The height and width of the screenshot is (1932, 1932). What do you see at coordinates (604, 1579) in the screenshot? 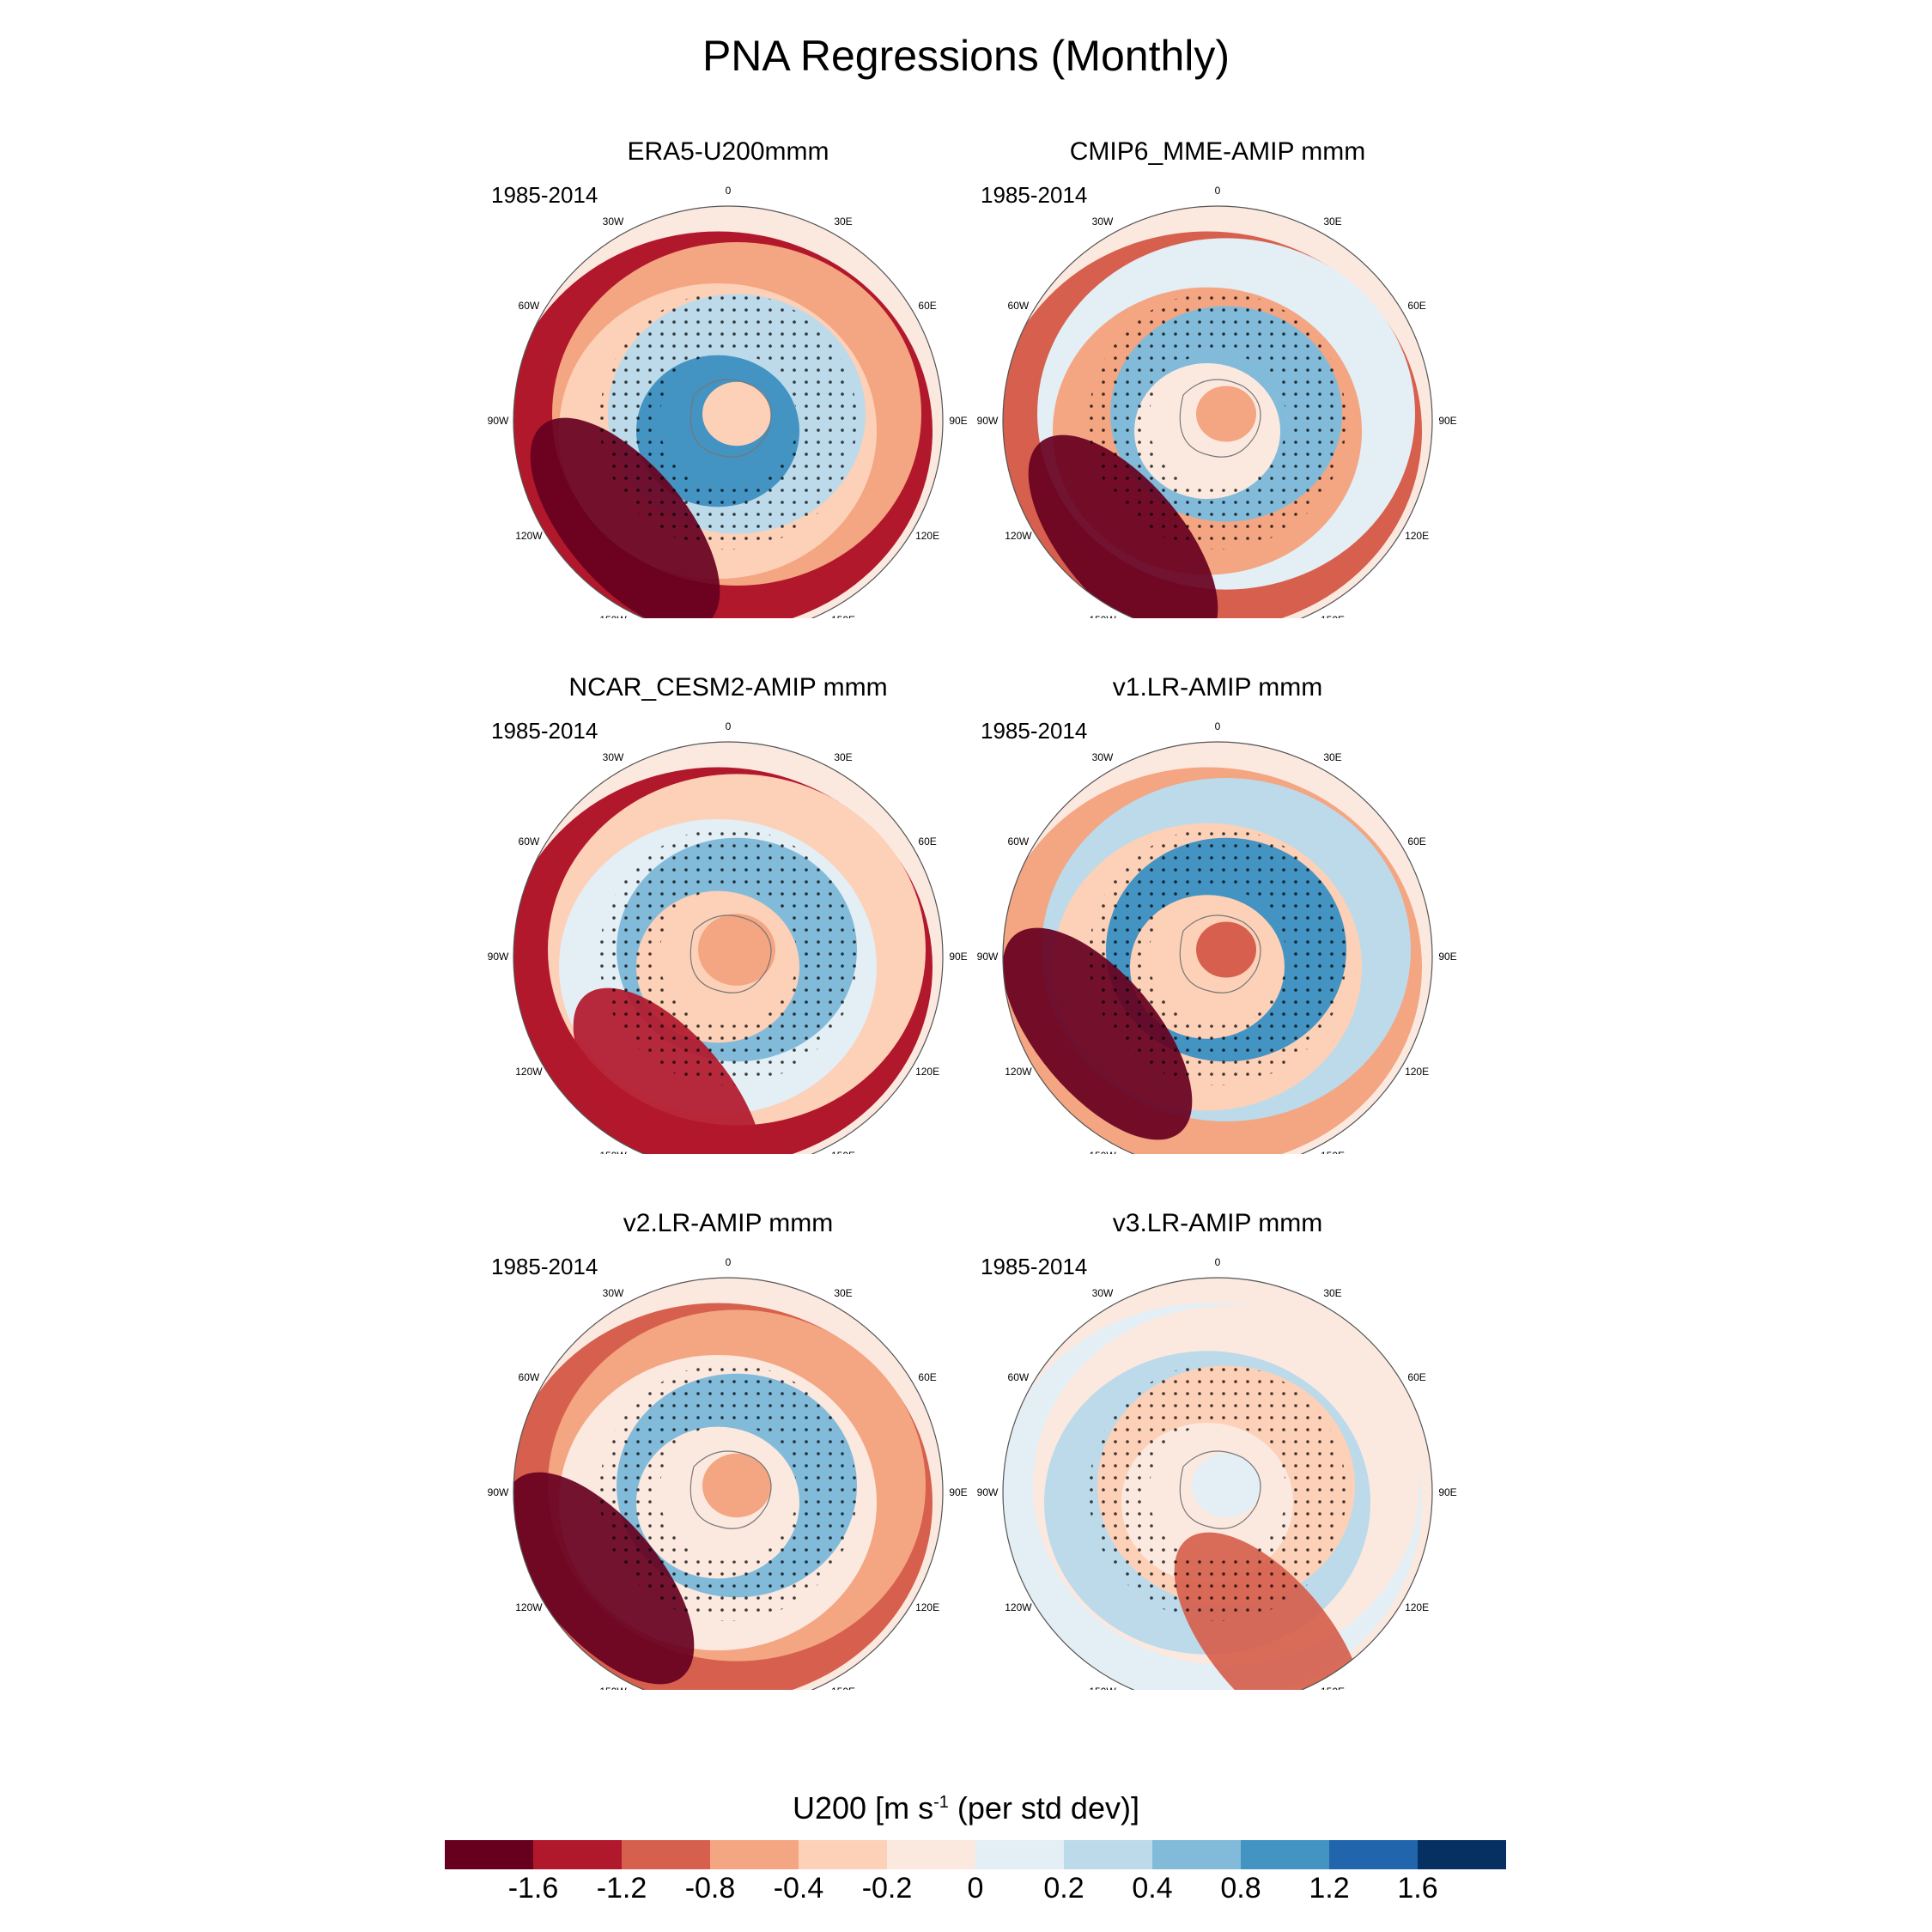
I see `anomaly-blob` at bounding box center [604, 1579].